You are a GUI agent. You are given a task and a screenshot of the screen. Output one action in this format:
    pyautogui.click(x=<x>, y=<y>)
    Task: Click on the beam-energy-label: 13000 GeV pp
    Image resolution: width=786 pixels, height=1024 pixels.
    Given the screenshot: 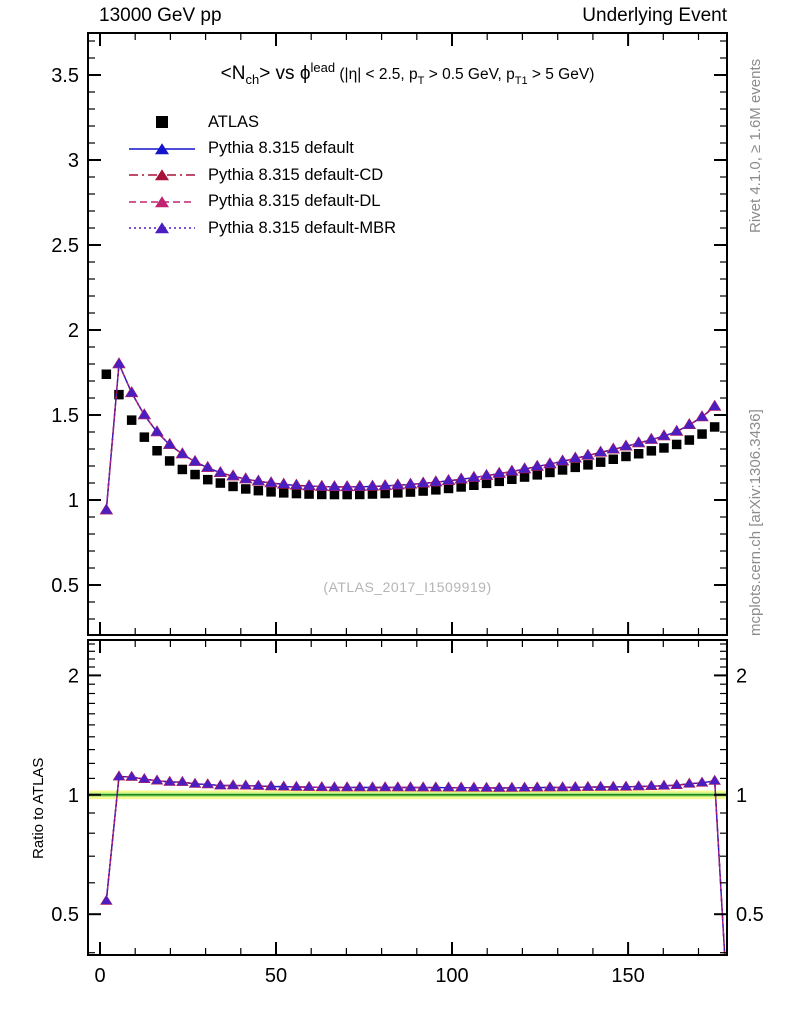 What is the action you would take?
    pyautogui.click(x=160, y=15)
    